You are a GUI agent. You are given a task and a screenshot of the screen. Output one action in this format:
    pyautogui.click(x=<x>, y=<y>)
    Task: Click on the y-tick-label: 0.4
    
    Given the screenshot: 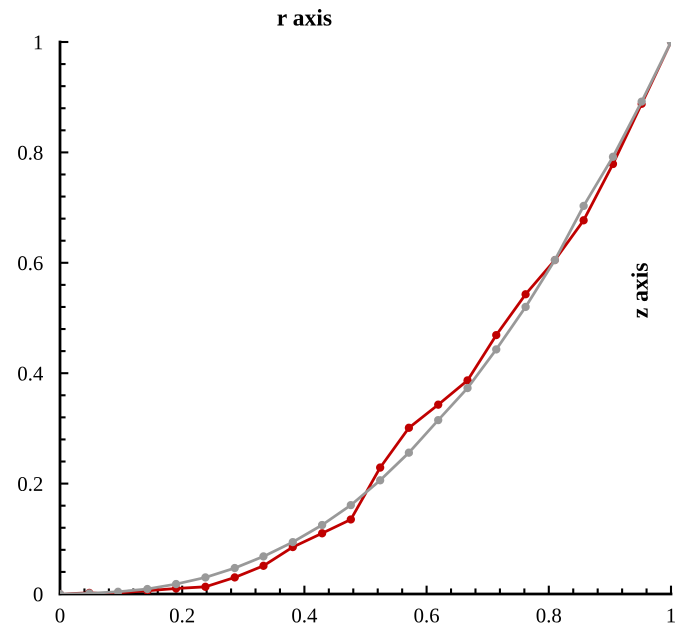 What is the action you would take?
    pyautogui.click(x=31, y=373)
    